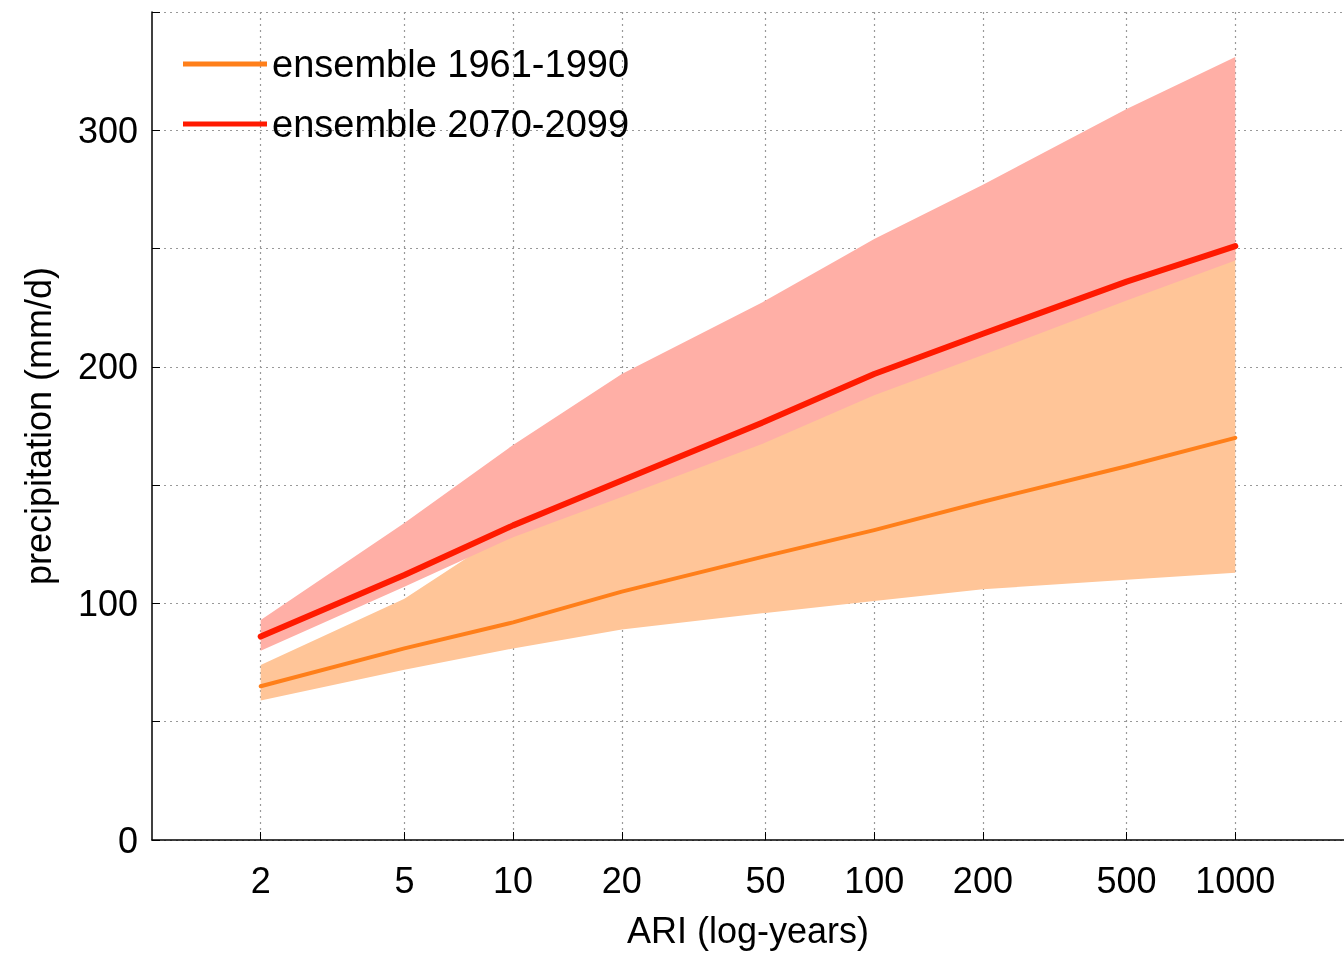 This screenshot has width=1344, height=963. I want to click on y-tick-label: 0, so click(127, 840).